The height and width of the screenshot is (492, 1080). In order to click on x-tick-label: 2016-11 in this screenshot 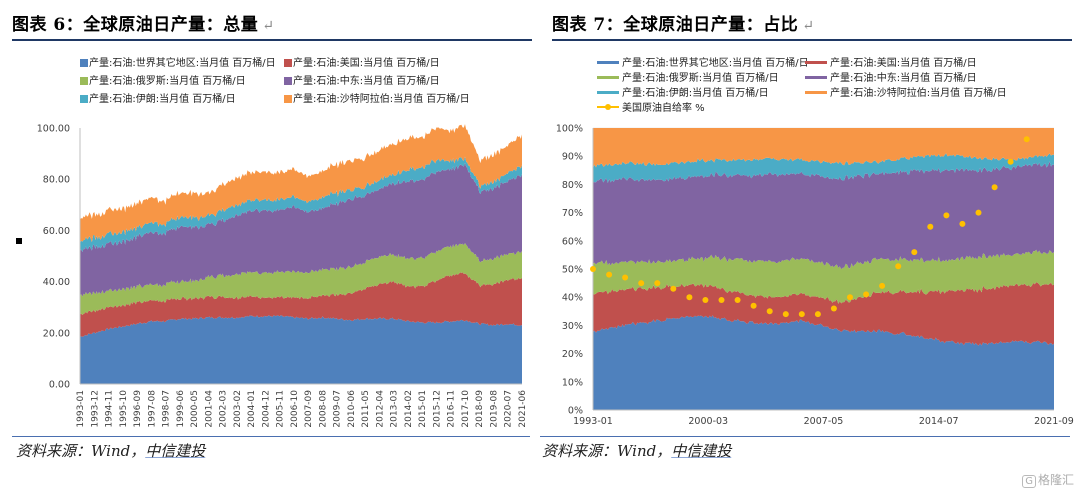, I will do `click(452, 409)`.